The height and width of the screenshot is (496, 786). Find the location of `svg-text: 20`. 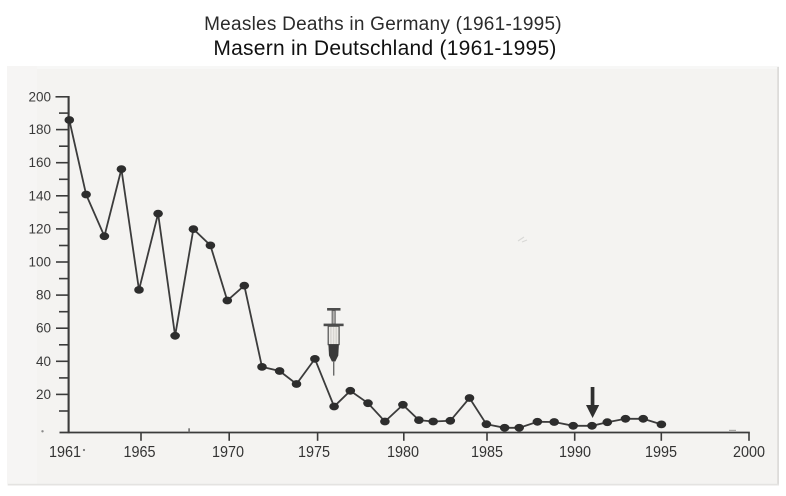

svg-text: 20 is located at coordinates (43, 394).